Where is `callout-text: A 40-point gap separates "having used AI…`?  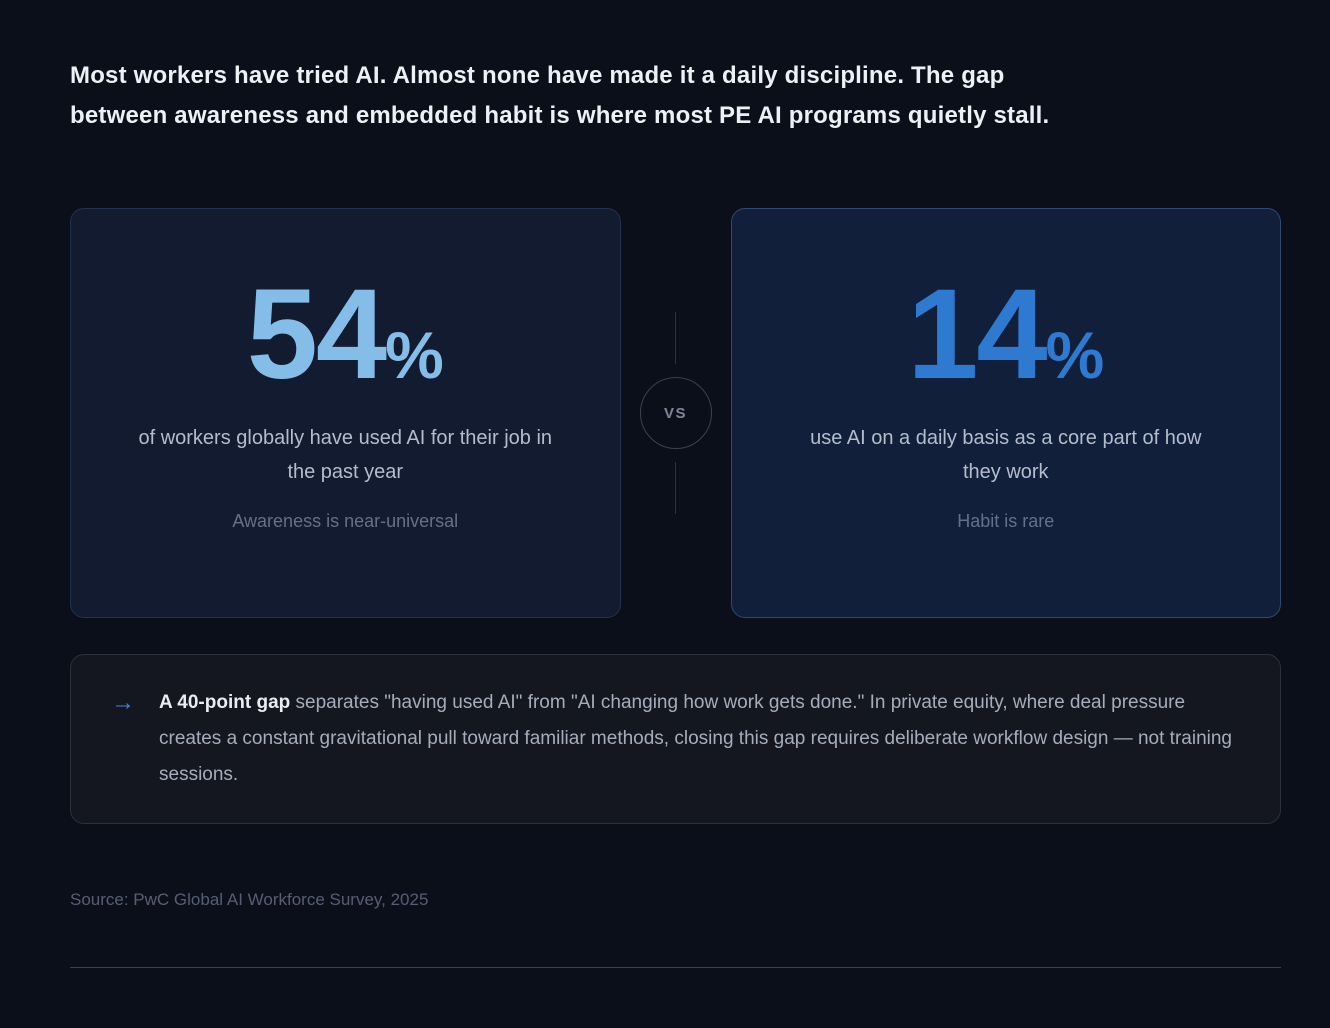
callout-text: A 40-point gap separates "having used AI… is located at coordinates (697, 739).